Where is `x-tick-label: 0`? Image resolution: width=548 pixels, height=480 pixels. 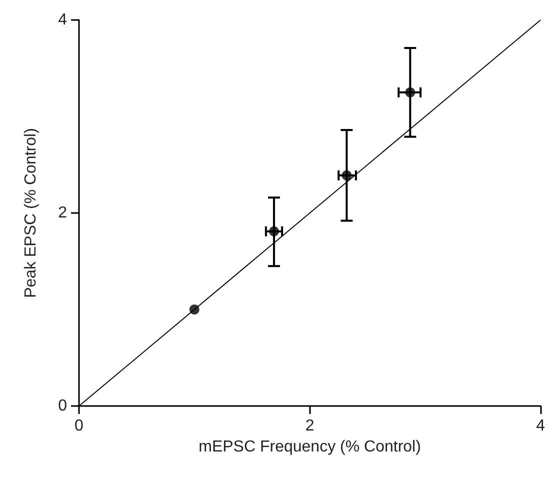 x-tick-label: 0 is located at coordinates (79, 426).